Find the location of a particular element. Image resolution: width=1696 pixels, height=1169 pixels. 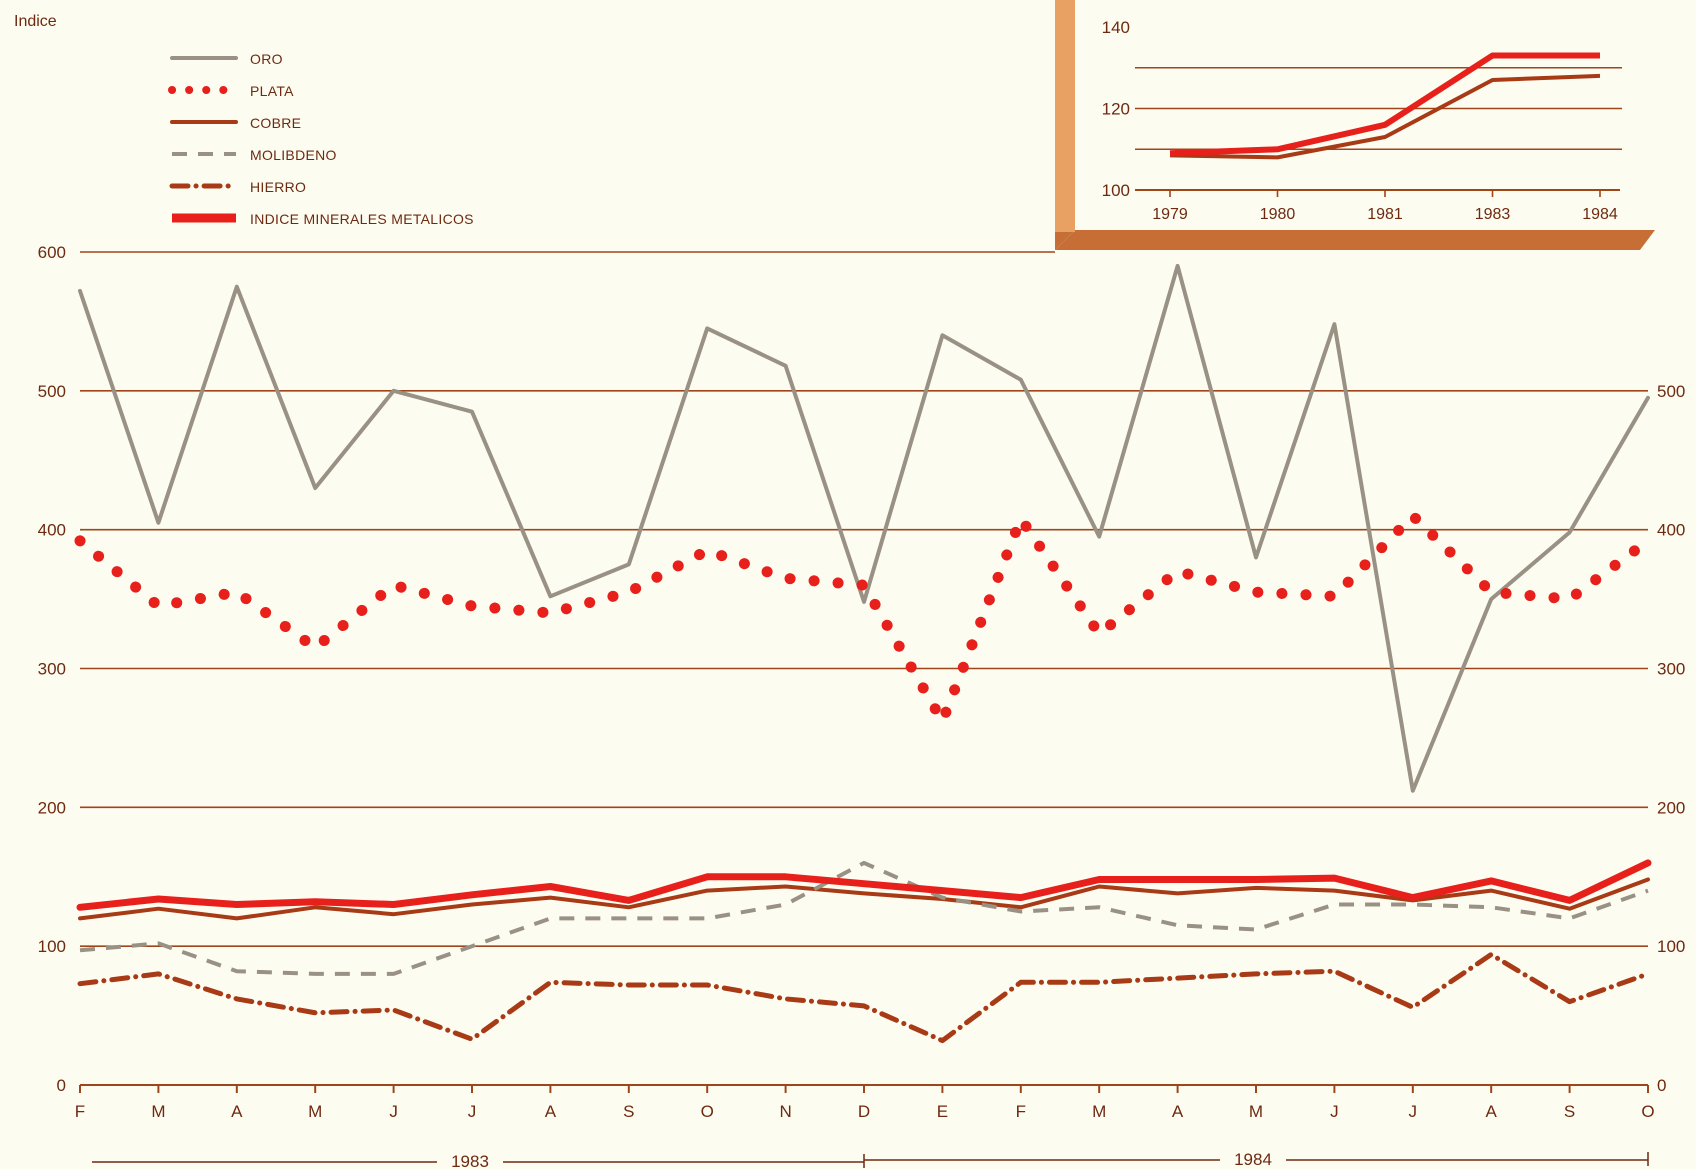

inset-x-tick-label: 1980 is located at coordinates (1278, 214).